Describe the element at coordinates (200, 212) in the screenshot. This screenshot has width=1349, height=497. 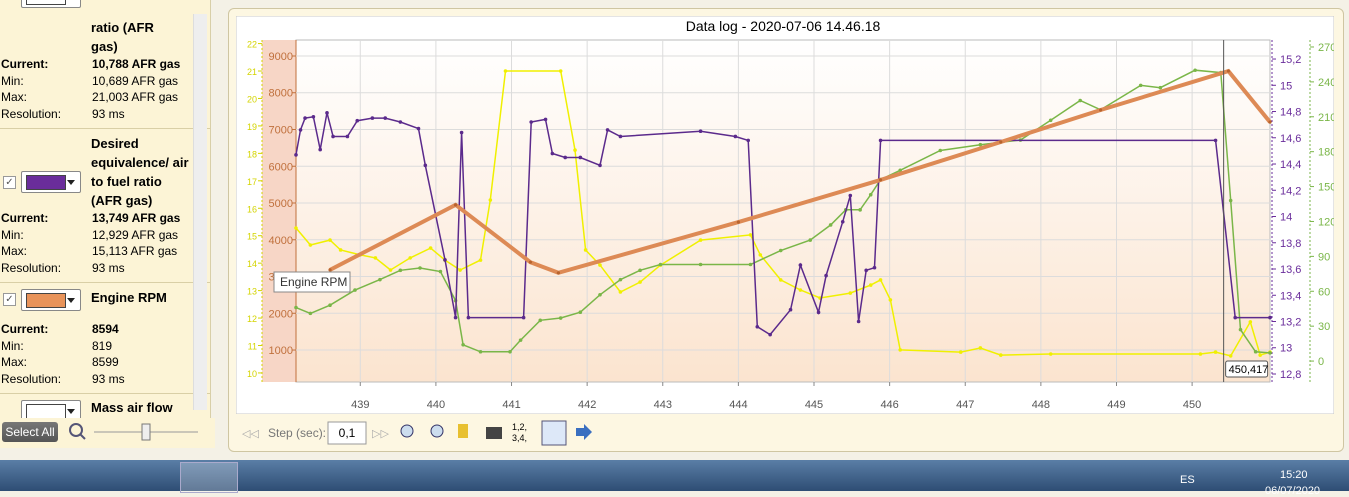
I see `scrollbar` at that location.